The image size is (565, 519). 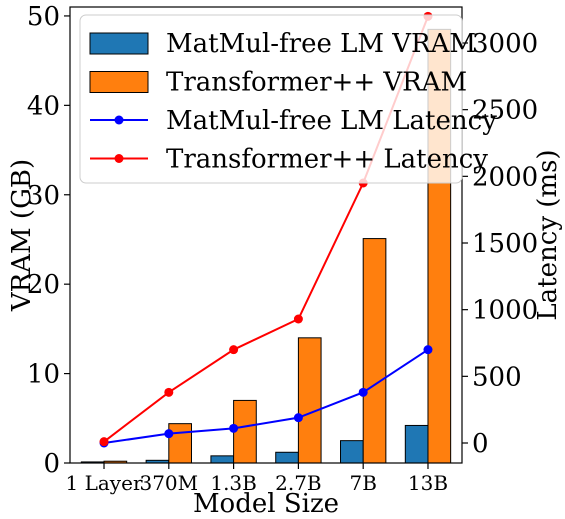 I want to click on x-tick-label-5: 13B, so click(x=428, y=483).